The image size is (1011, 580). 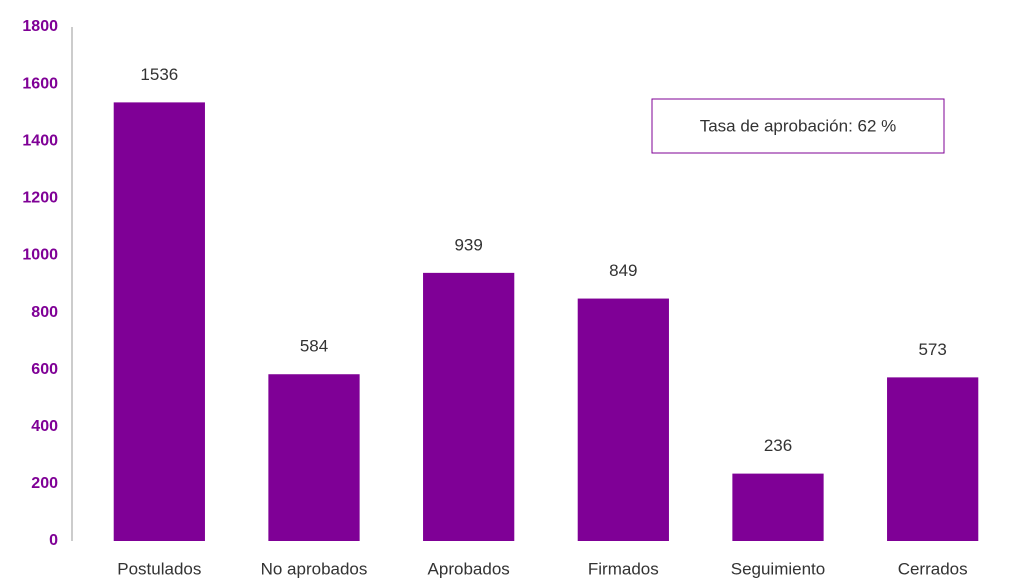 I want to click on data-label: 584, so click(x=314, y=346).